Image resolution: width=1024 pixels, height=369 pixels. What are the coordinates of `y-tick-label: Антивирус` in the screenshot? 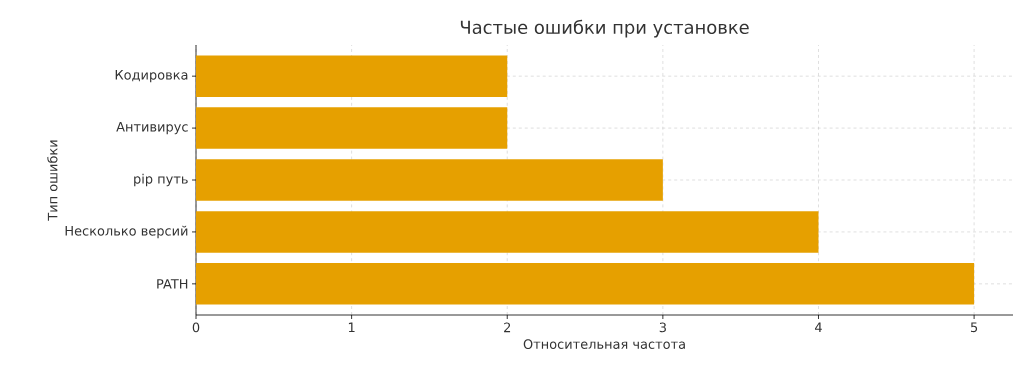 It's located at (152, 128).